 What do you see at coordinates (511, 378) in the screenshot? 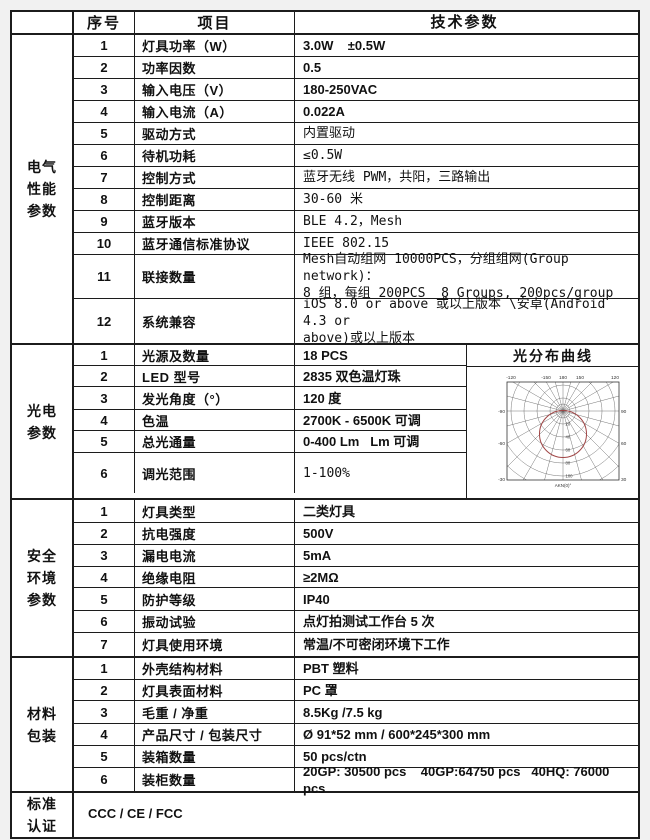
I see `svg-text: -120` at bounding box center [511, 378].